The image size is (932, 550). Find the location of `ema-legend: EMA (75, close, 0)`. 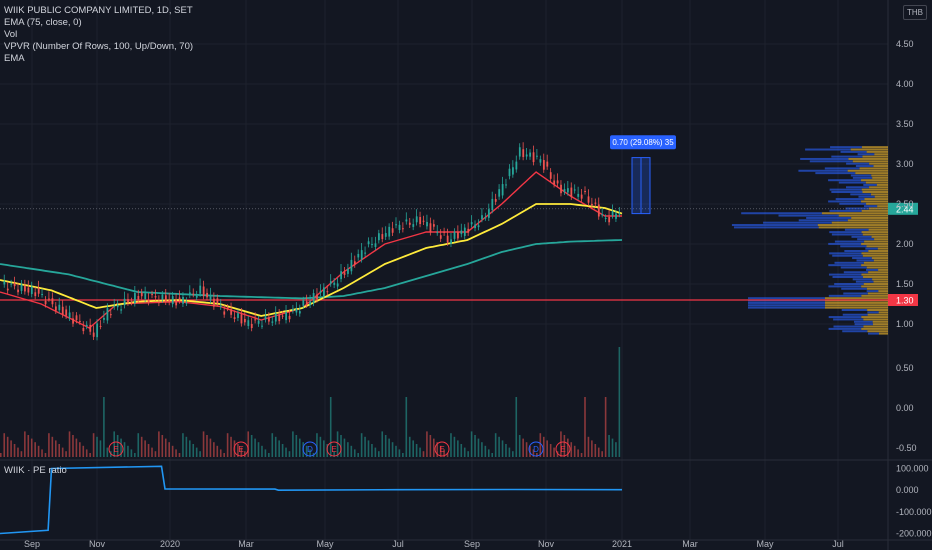

ema-legend: EMA (75, close, 0) is located at coordinates (43, 22).